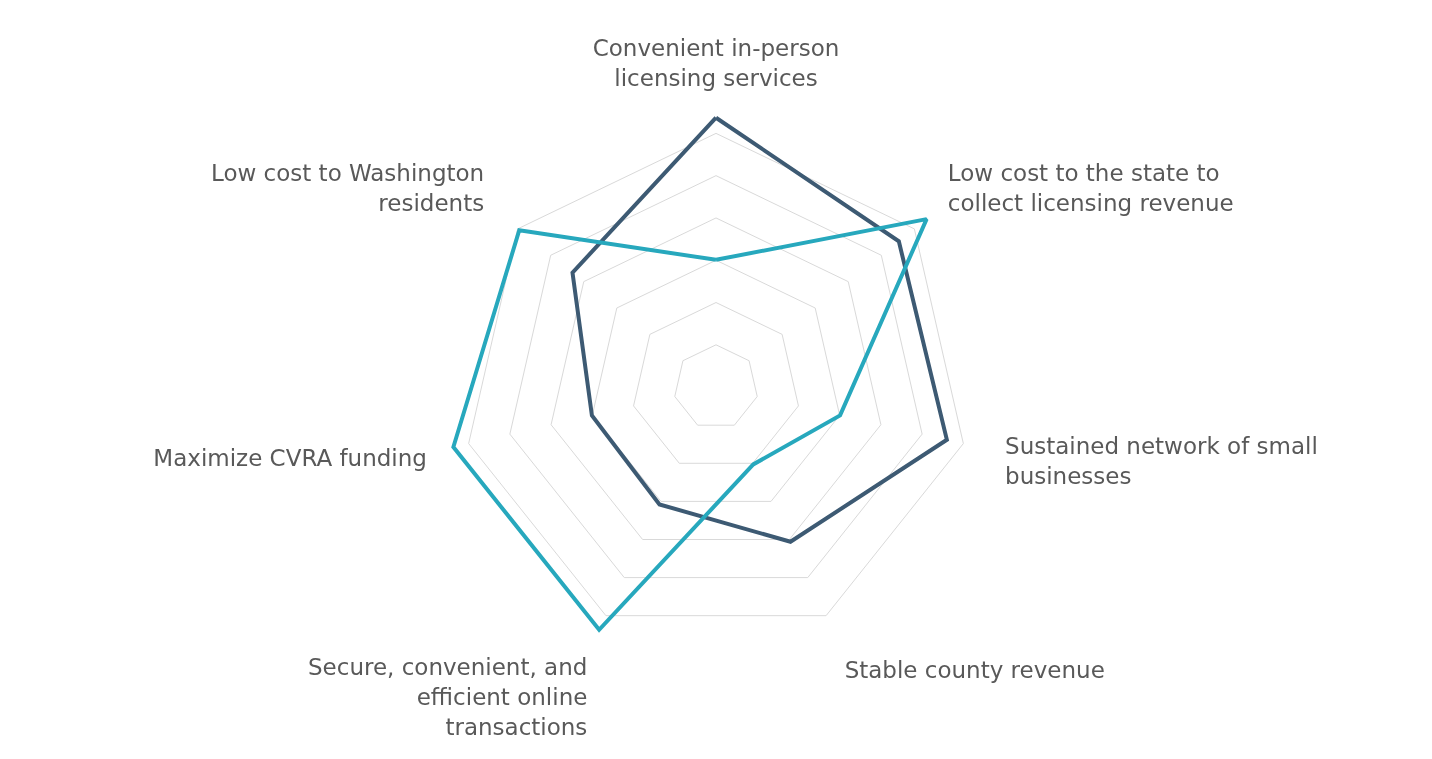  Describe the element at coordinates (716, 63) in the screenshot. I see `spoke-label: Convenient in-person licensing services` at that location.